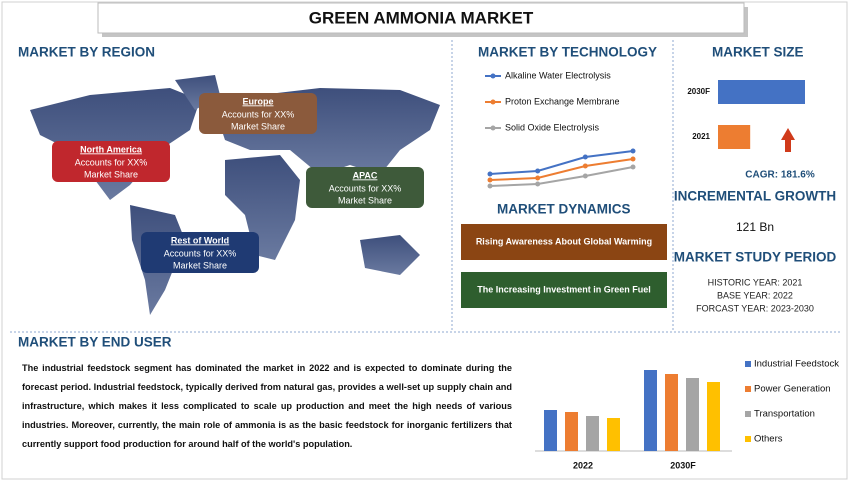 Image resolution: width=849 pixels, height=481 pixels. Describe the element at coordinates (257, 101) in the screenshot. I see `region-name: Europe` at that location.